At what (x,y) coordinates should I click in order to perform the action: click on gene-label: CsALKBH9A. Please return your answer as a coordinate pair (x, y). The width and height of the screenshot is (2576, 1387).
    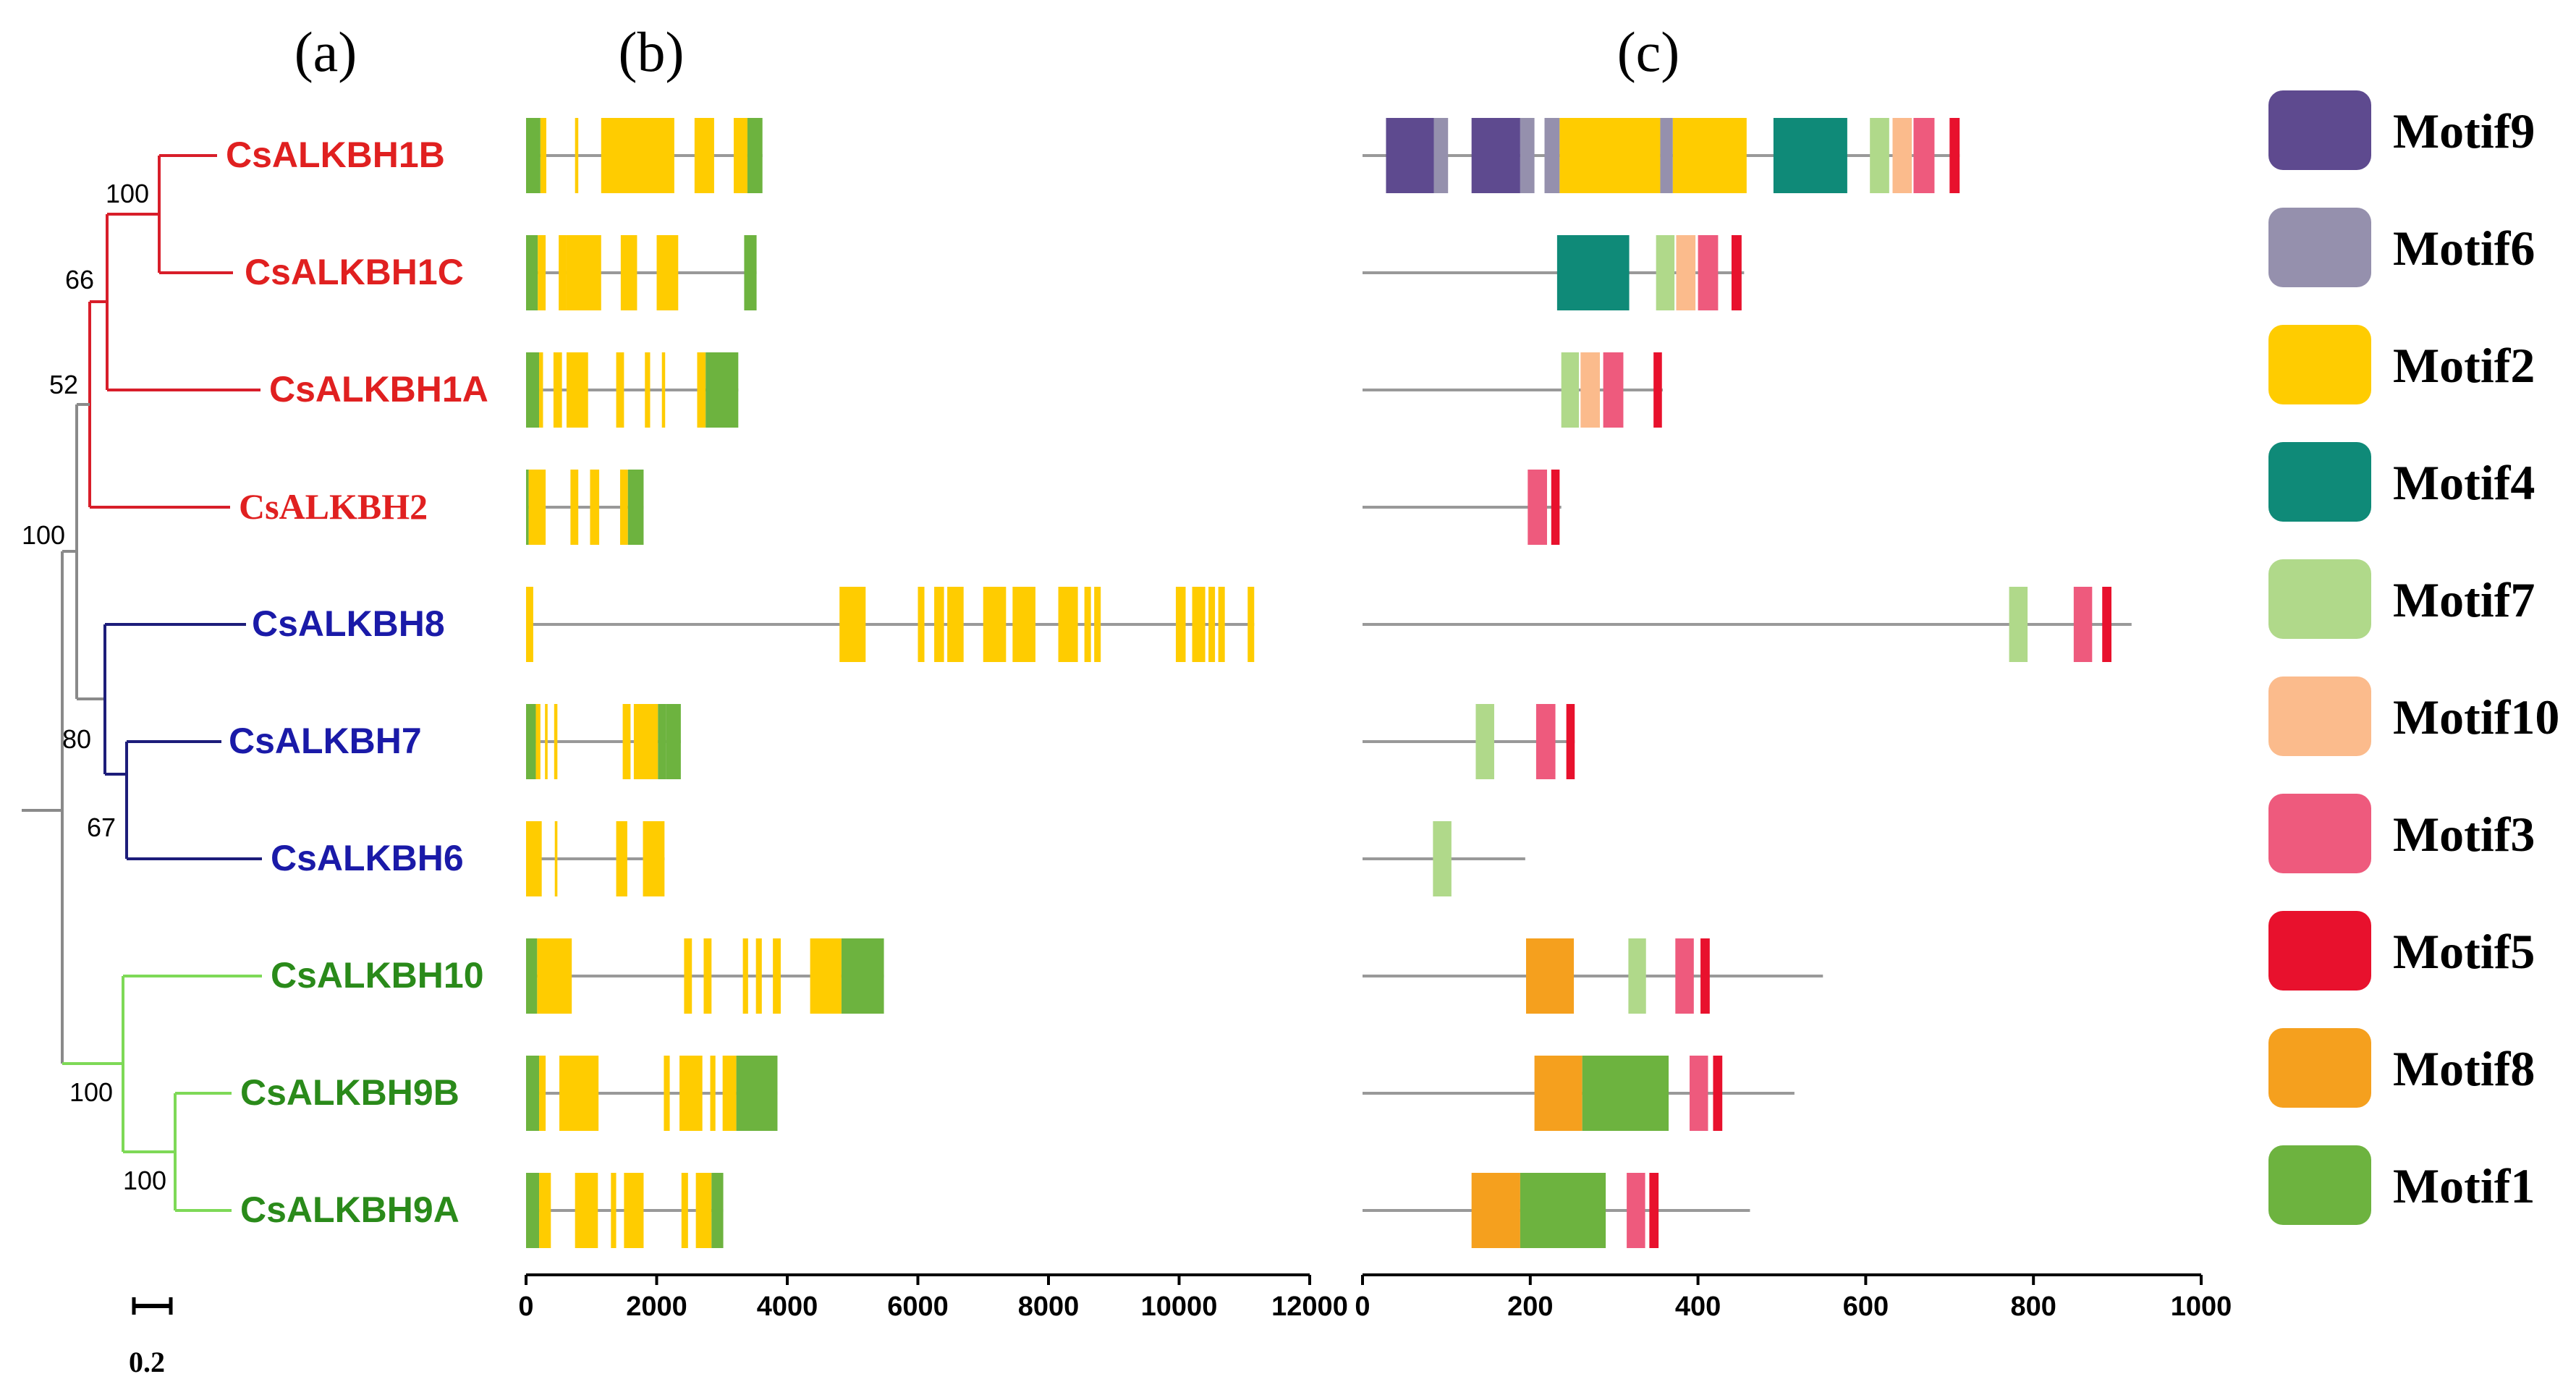
    Looking at the image, I should click on (349, 1210).